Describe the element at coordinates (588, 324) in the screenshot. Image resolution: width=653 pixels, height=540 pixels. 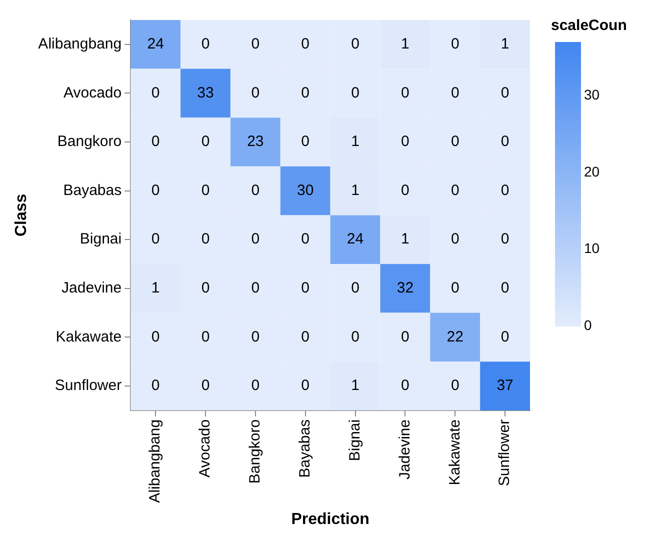
I see `color-bar-label: 0` at that location.